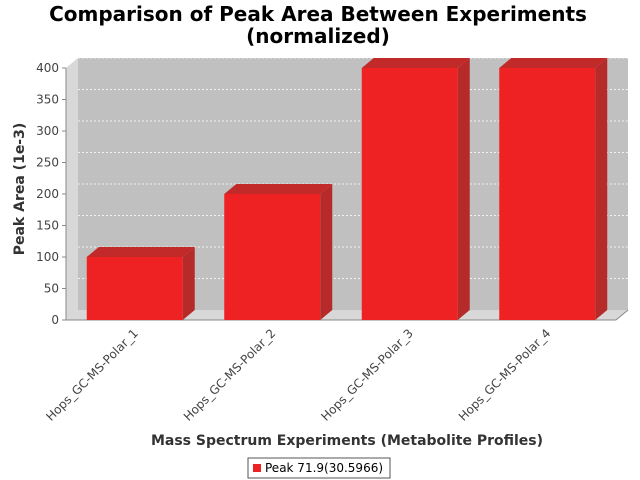 The width and height of the screenshot is (640, 480). Describe the element at coordinates (47, 68) in the screenshot. I see `y-tick-label: 400` at that location.